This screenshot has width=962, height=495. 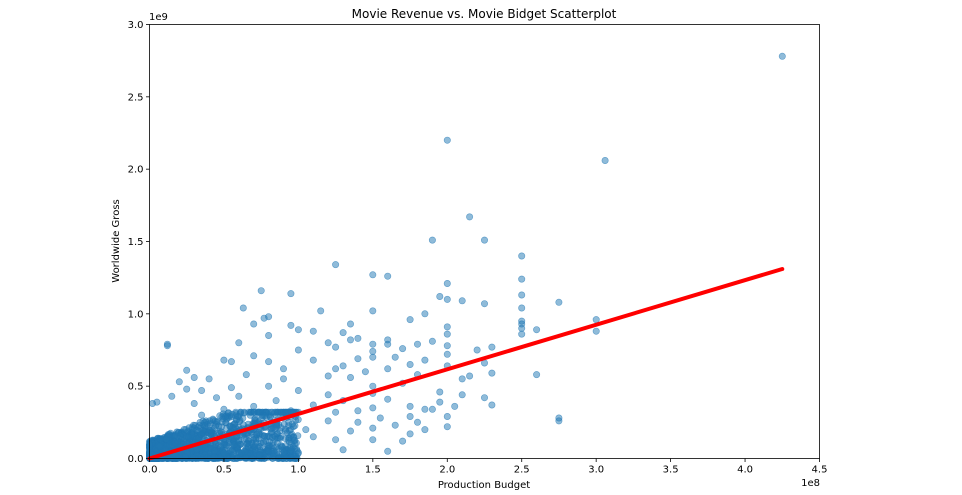 What do you see at coordinates (820, 470) in the screenshot?
I see `x-tick-label: 4.5` at bounding box center [820, 470].